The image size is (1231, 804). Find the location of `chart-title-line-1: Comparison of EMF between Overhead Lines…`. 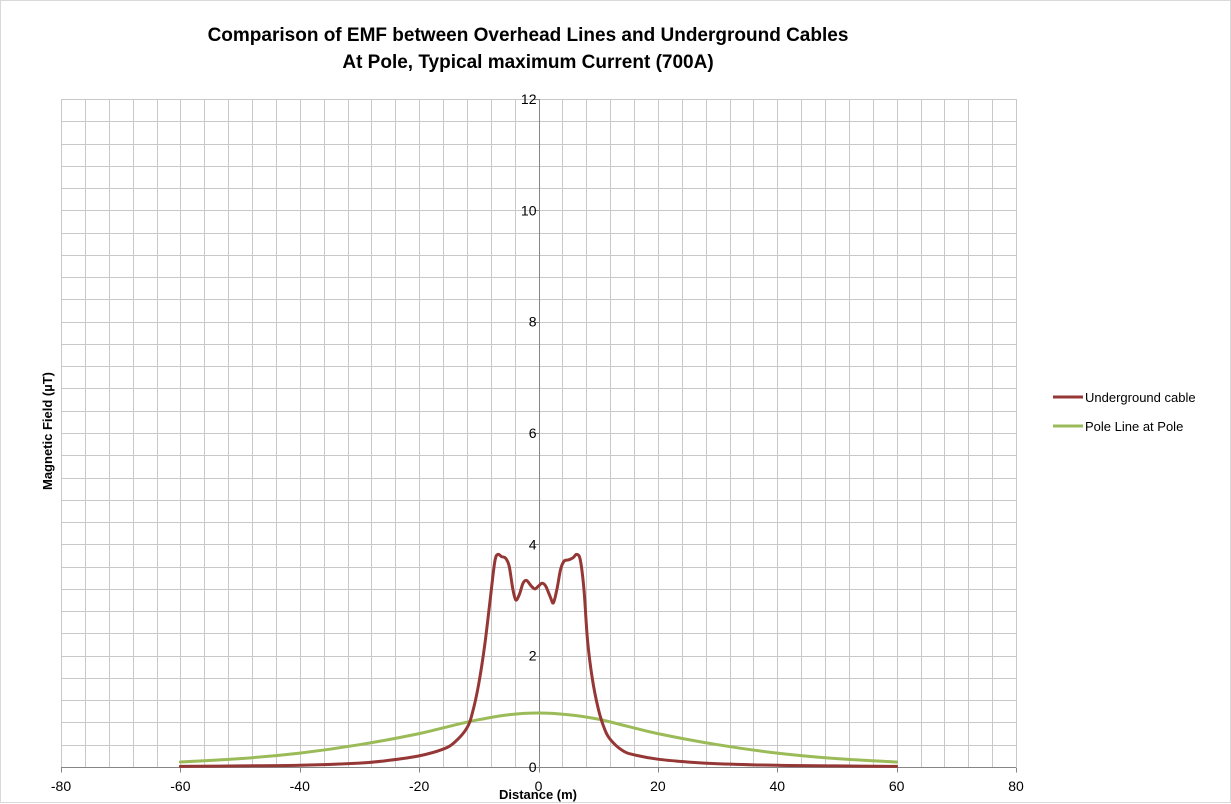

chart-title-line-1: Comparison of EMF between Overhead Lines… is located at coordinates (528, 35).